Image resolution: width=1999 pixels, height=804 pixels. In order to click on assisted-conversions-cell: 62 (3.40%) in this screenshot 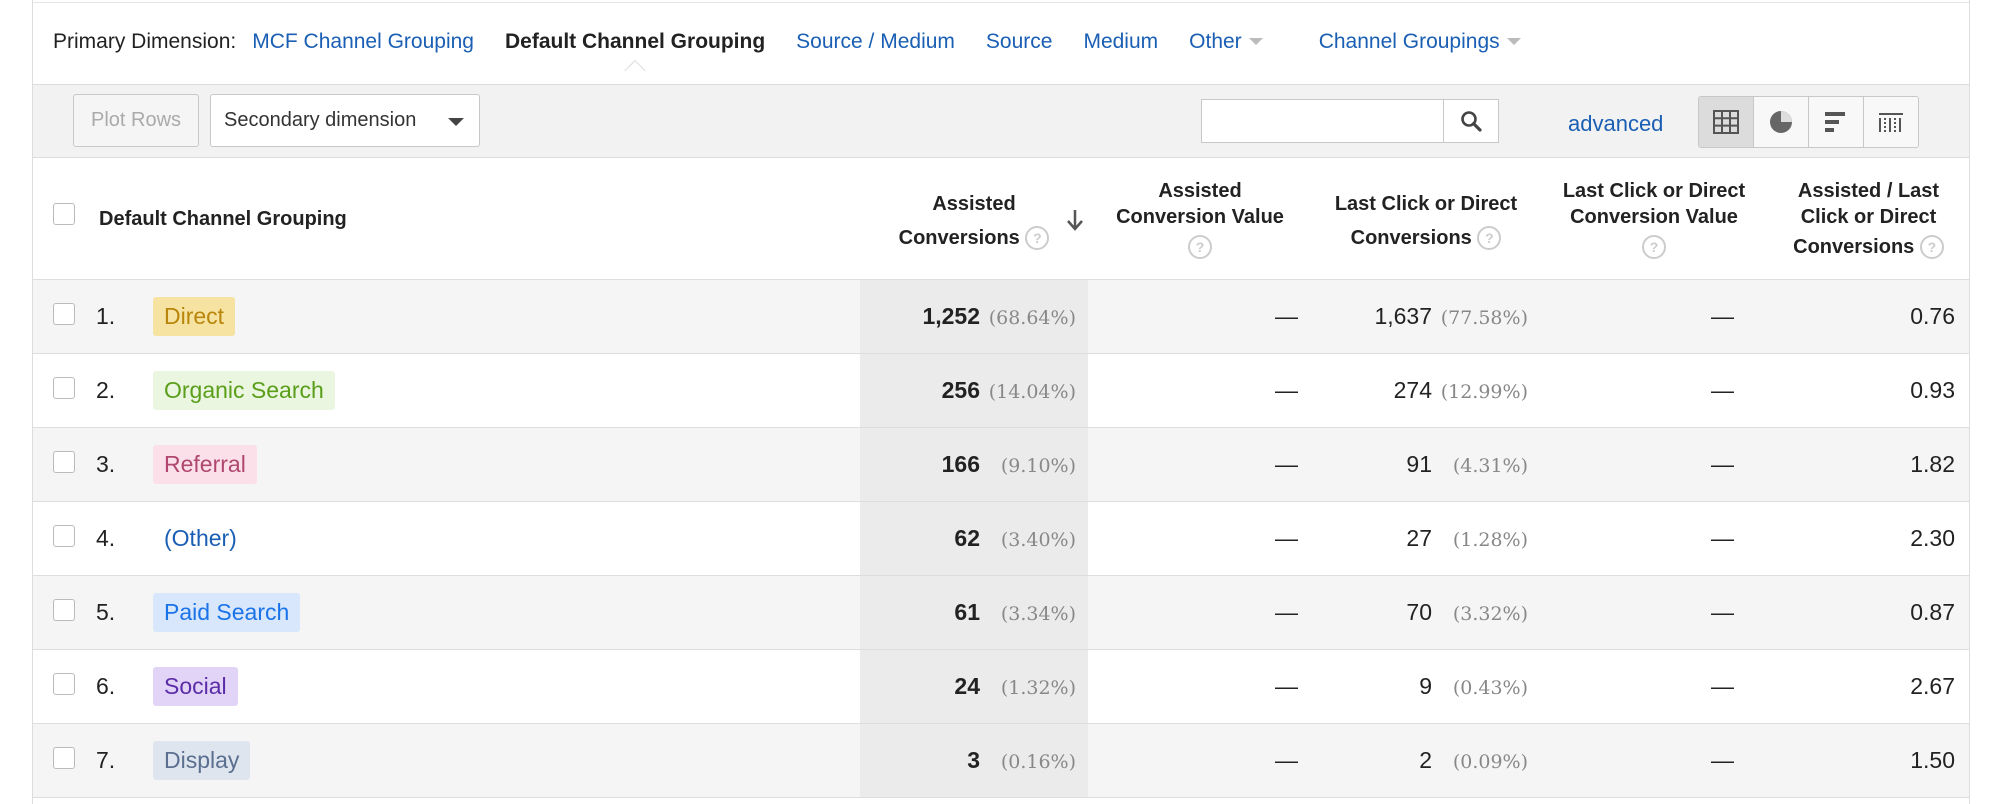, I will do `click(974, 538)`.